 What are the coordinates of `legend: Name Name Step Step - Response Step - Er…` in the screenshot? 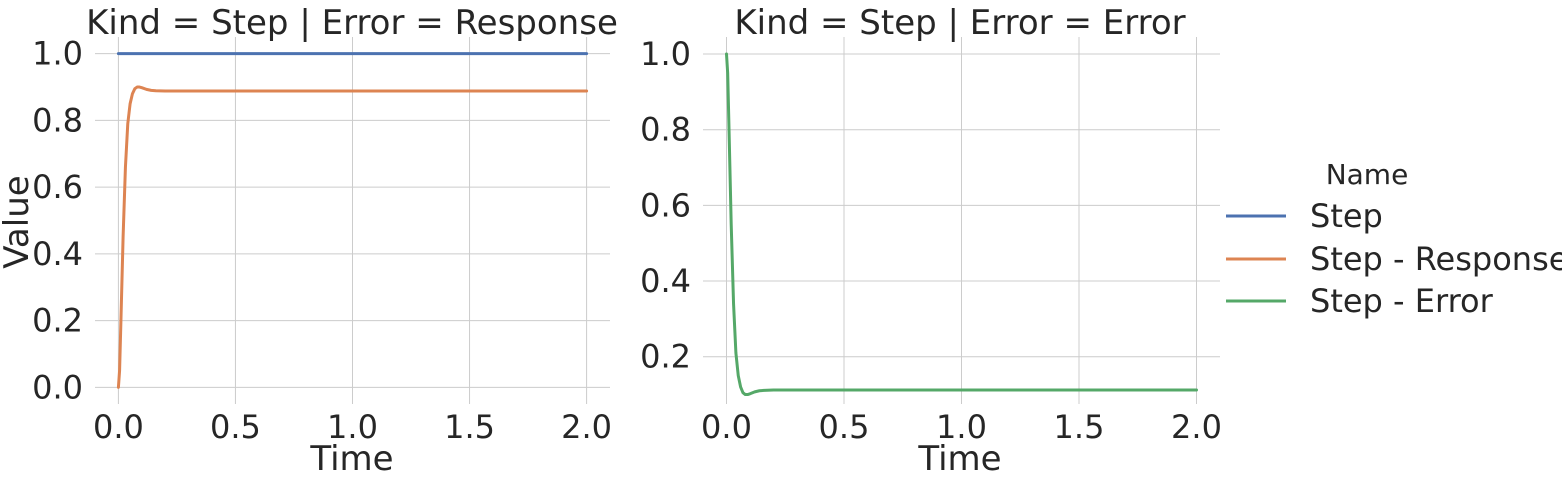 It's located at (1394, 239).